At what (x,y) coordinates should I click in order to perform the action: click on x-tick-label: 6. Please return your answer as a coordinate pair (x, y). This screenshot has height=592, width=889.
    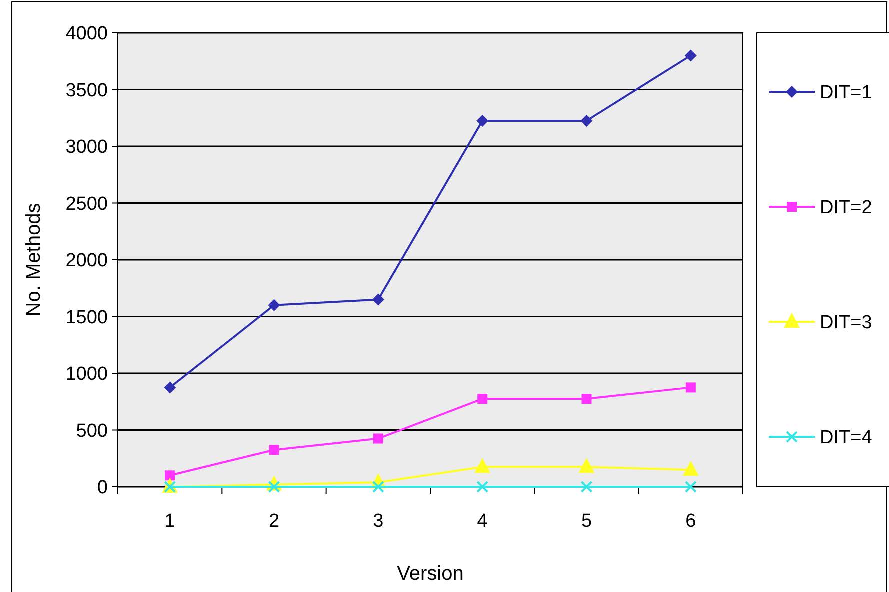
    Looking at the image, I should click on (691, 521).